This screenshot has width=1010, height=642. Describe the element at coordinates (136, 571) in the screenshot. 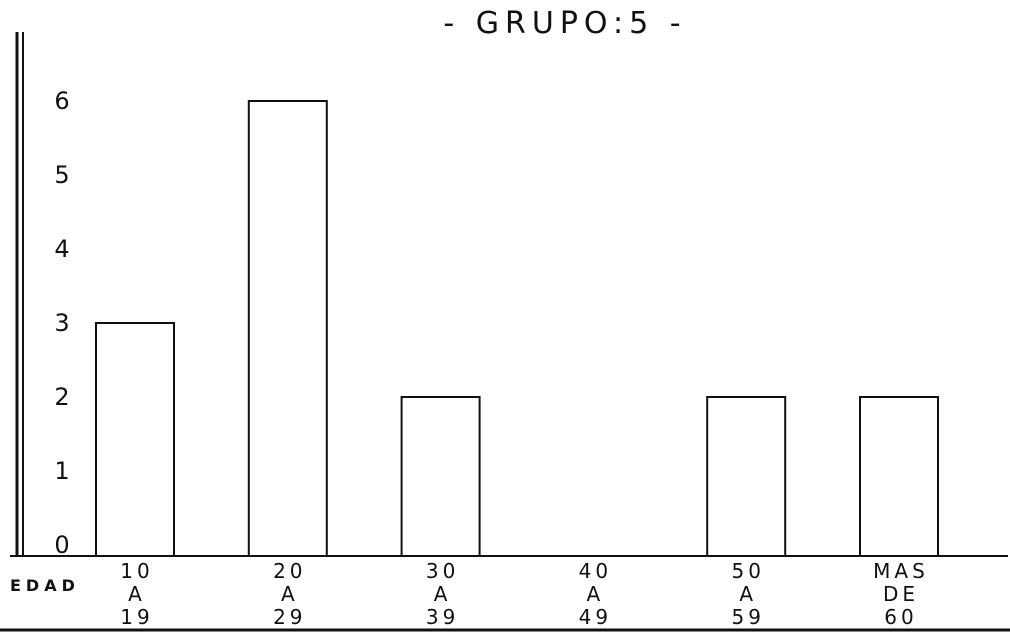

I see `x-category-label: 10` at that location.